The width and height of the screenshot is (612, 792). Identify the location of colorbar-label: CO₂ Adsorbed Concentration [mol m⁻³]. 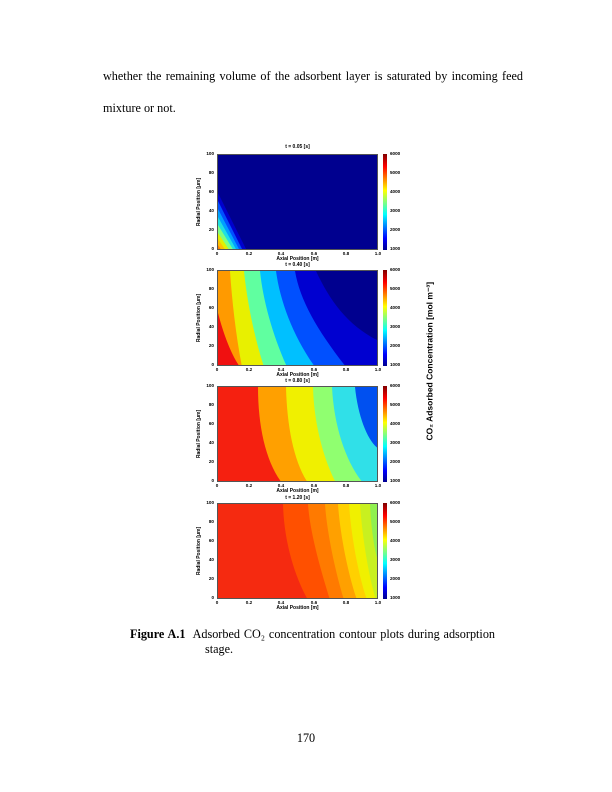
(429, 361).